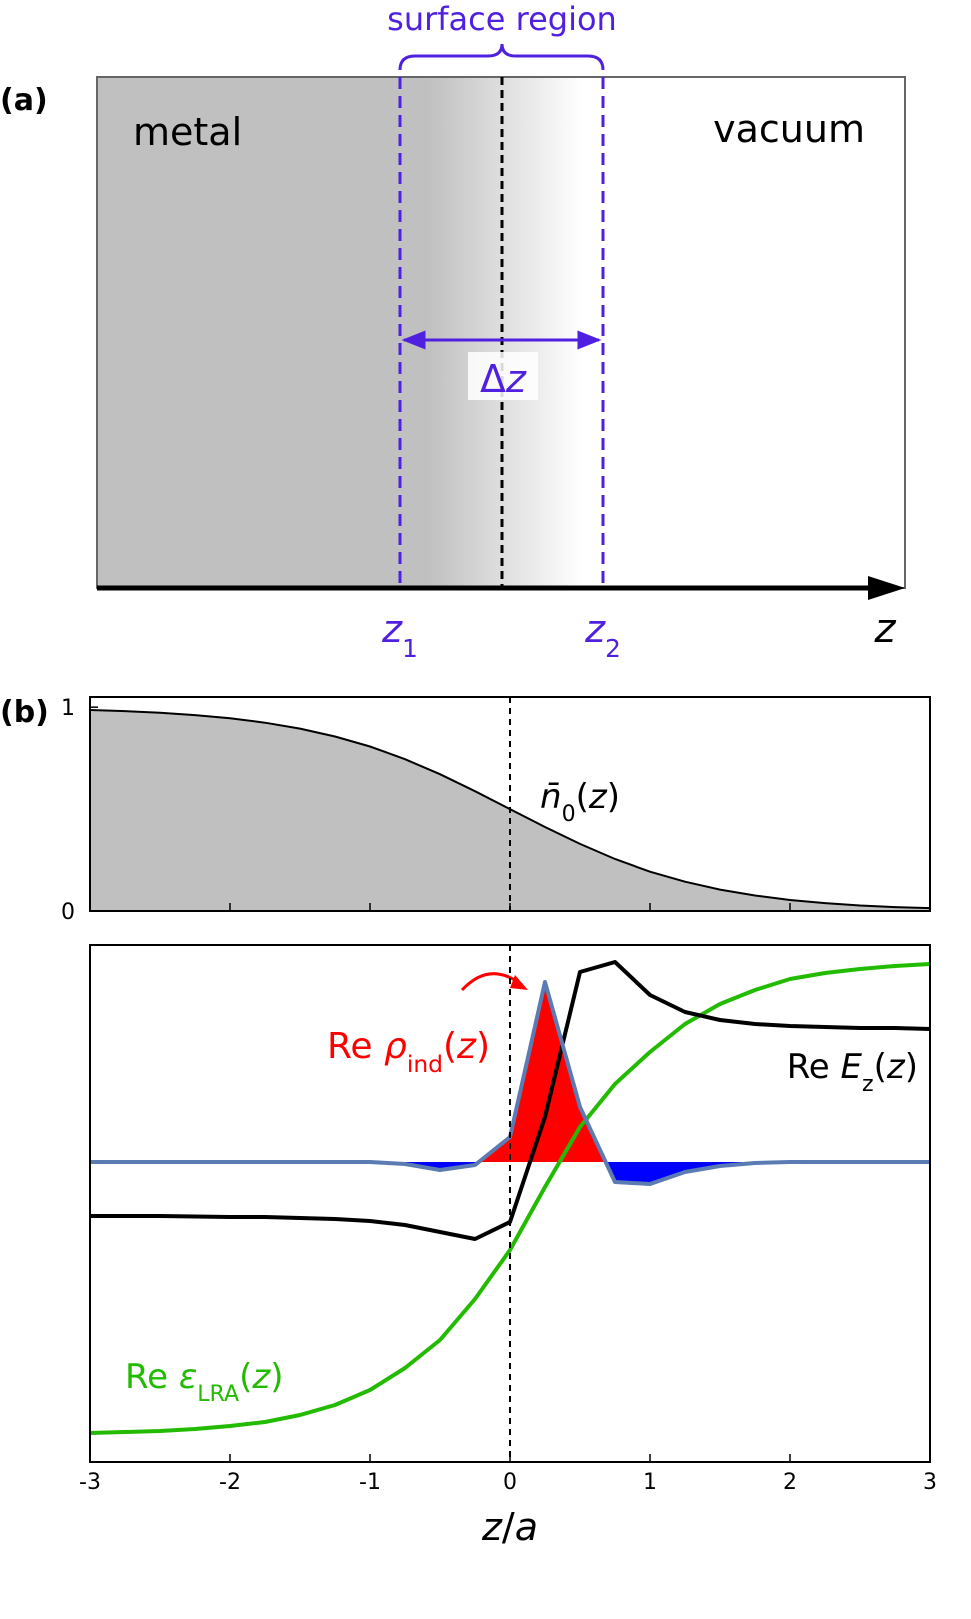  I want to click on brace, so click(501, 57).